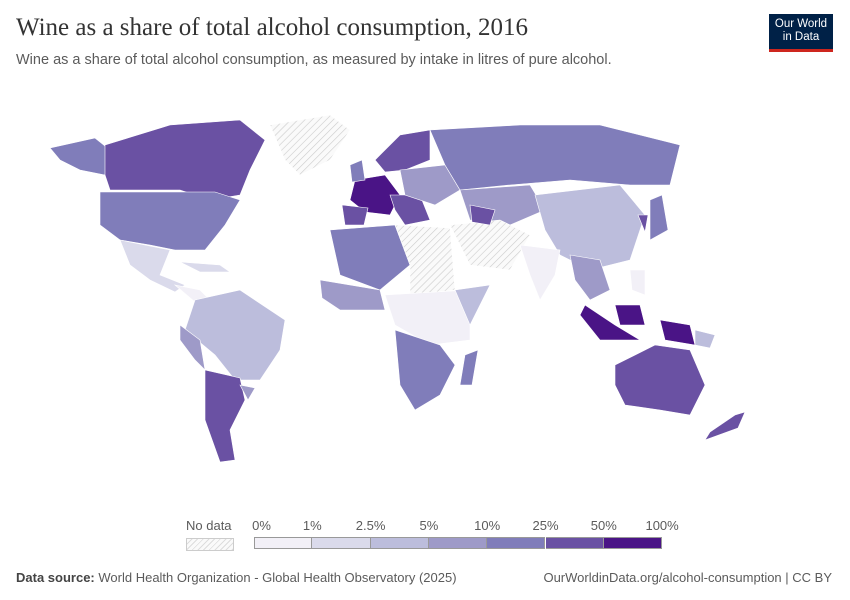  I want to click on region-iberia, so click(355, 215).